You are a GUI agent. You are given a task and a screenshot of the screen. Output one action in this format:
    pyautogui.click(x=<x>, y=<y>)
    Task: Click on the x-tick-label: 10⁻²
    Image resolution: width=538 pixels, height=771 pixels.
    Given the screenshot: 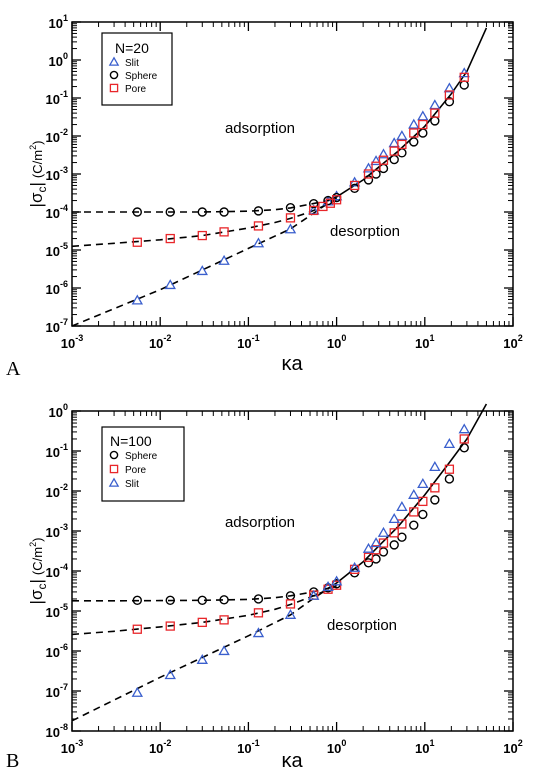 What is the action you would take?
    pyautogui.click(x=160, y=747)
    